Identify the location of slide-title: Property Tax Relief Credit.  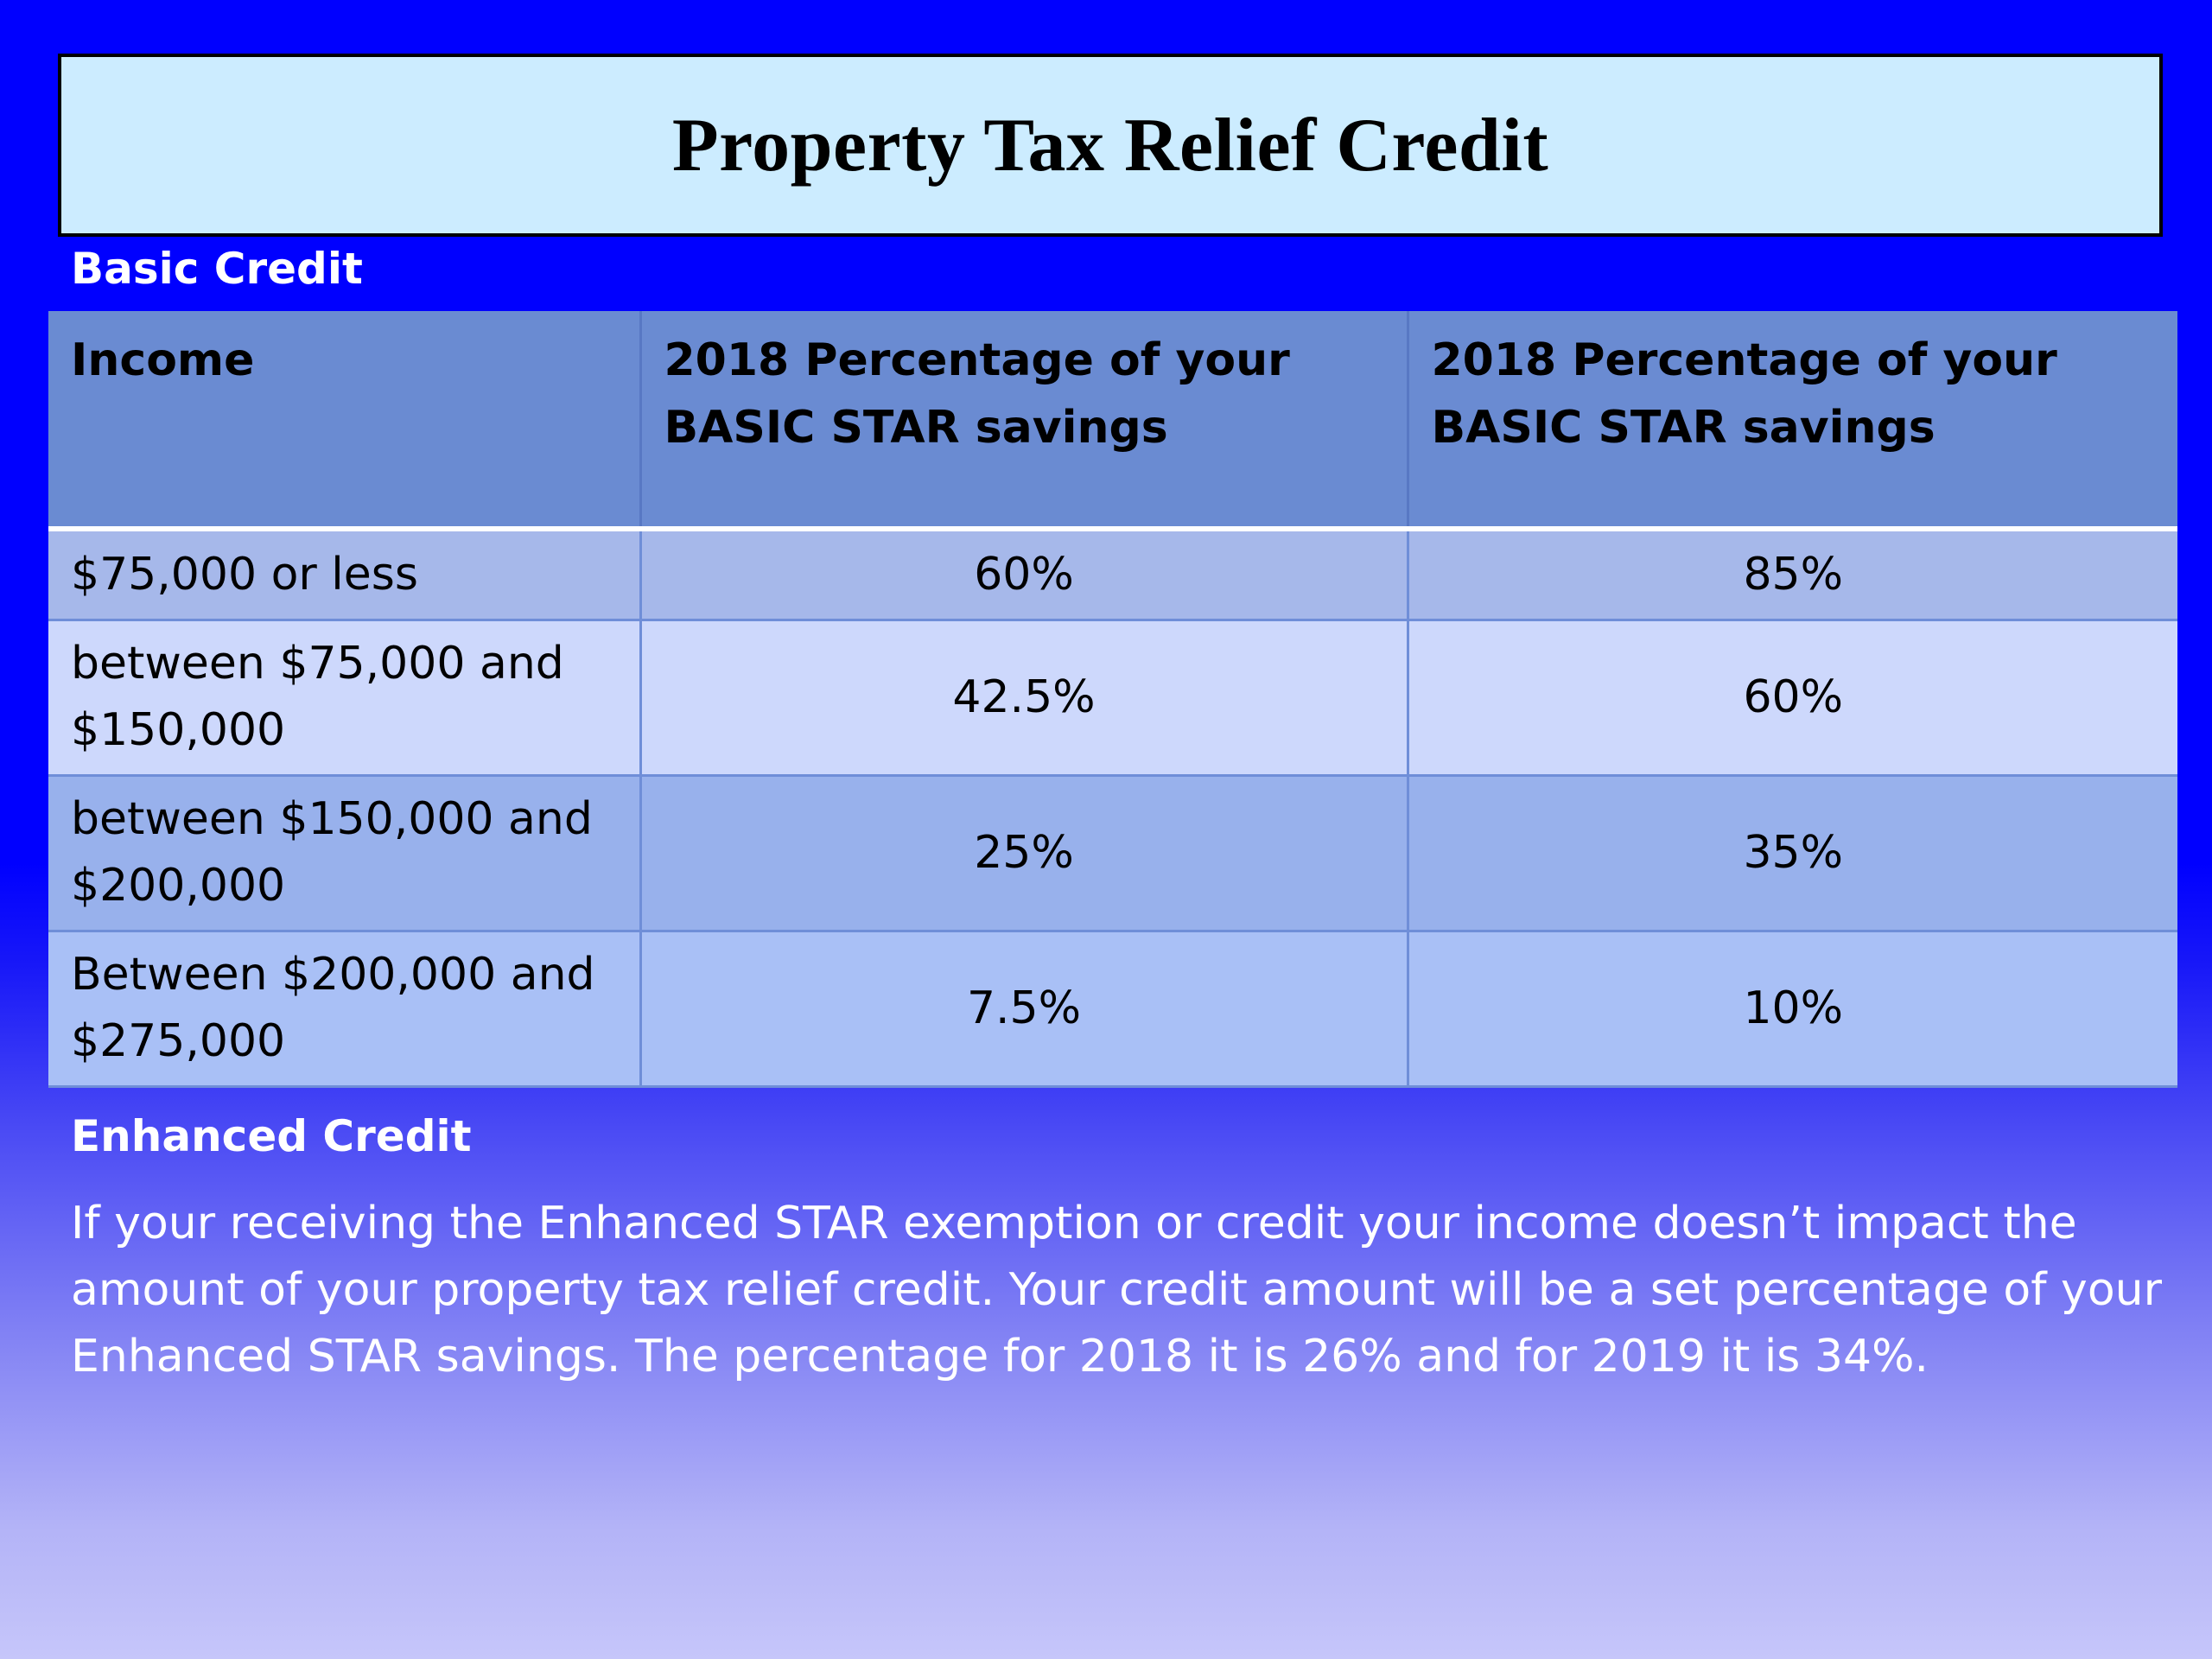
(1110, 145).